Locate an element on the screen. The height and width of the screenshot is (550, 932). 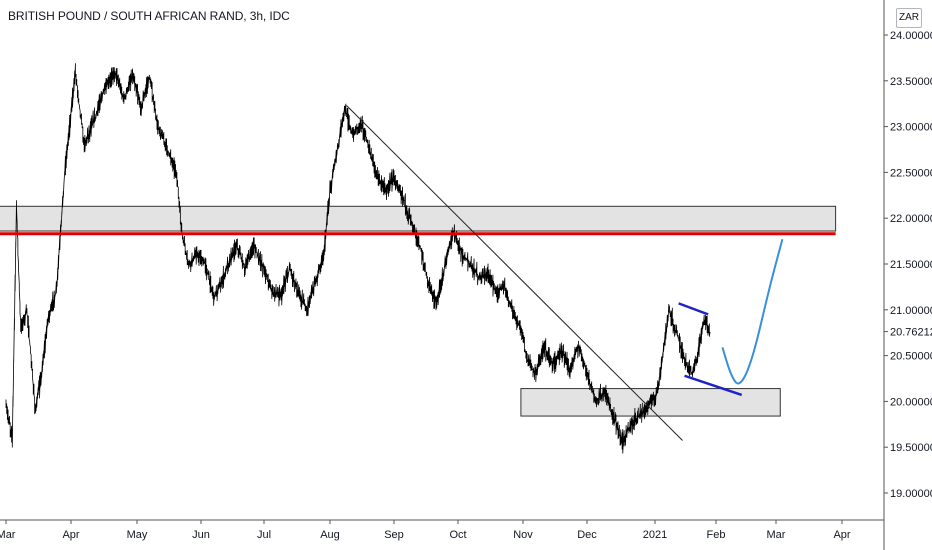
y-tick-label: 21.50000 is located at coordinates (911, 265).